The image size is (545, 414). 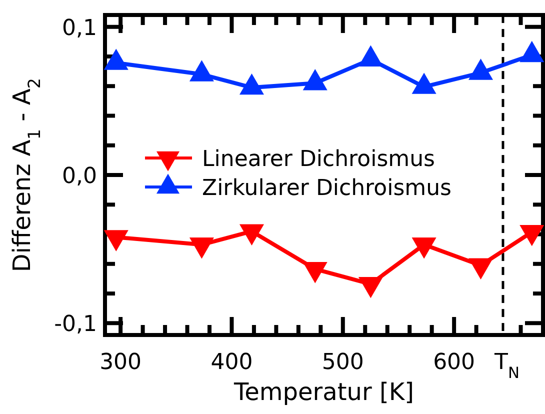 What do you see at coordinates (506, 366) in the screenshot?
I see `ref-line-label: T$_{N}$` at bounding box center [506, 366].